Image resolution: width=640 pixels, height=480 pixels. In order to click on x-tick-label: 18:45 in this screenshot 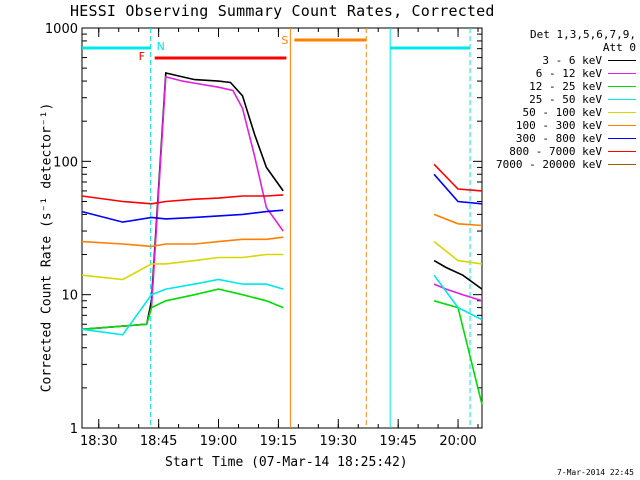, I will do `click(158, 441)`.